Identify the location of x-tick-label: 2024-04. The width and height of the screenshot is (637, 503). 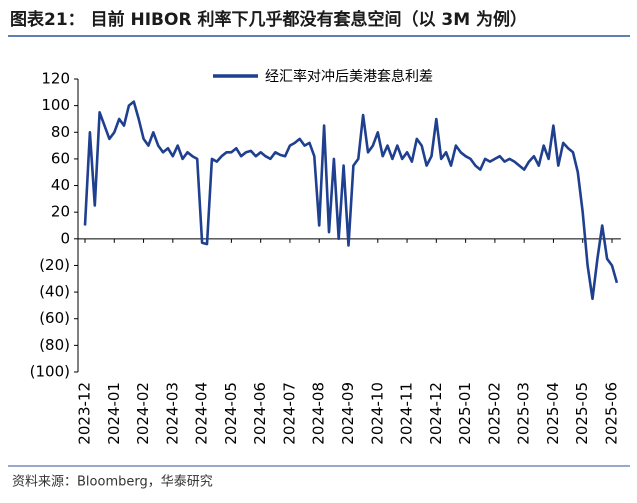
(202, 413).